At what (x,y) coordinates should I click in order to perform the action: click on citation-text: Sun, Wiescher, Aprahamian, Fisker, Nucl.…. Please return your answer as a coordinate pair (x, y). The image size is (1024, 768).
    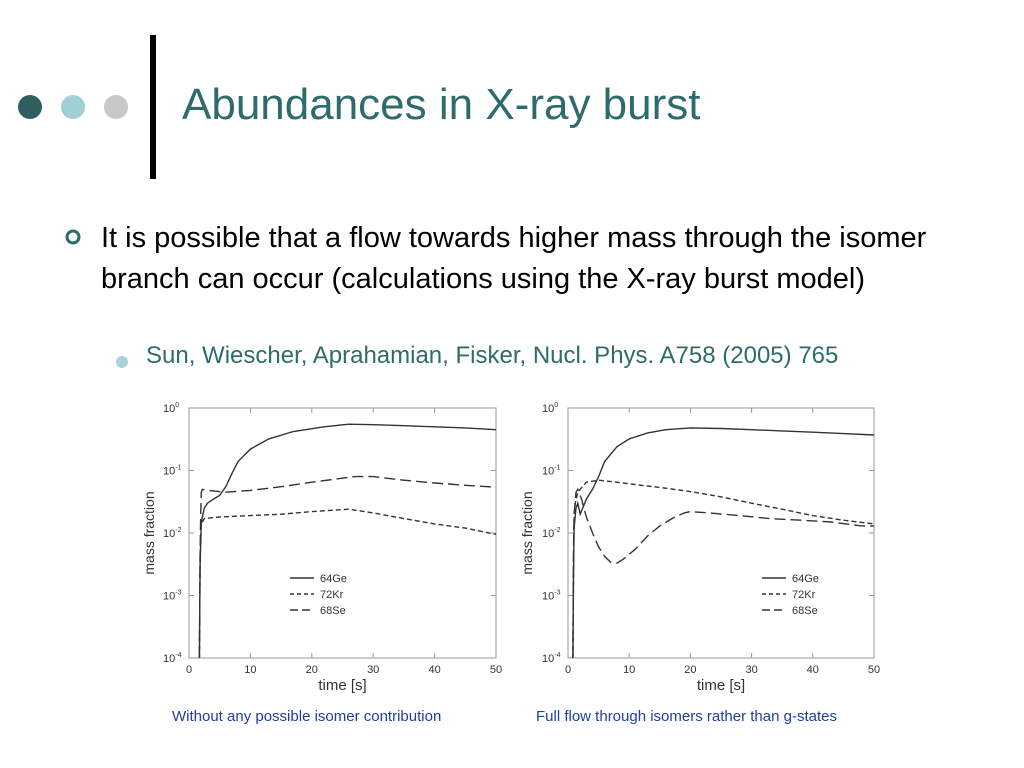
    Looking at the image, I should click on (492, 355).